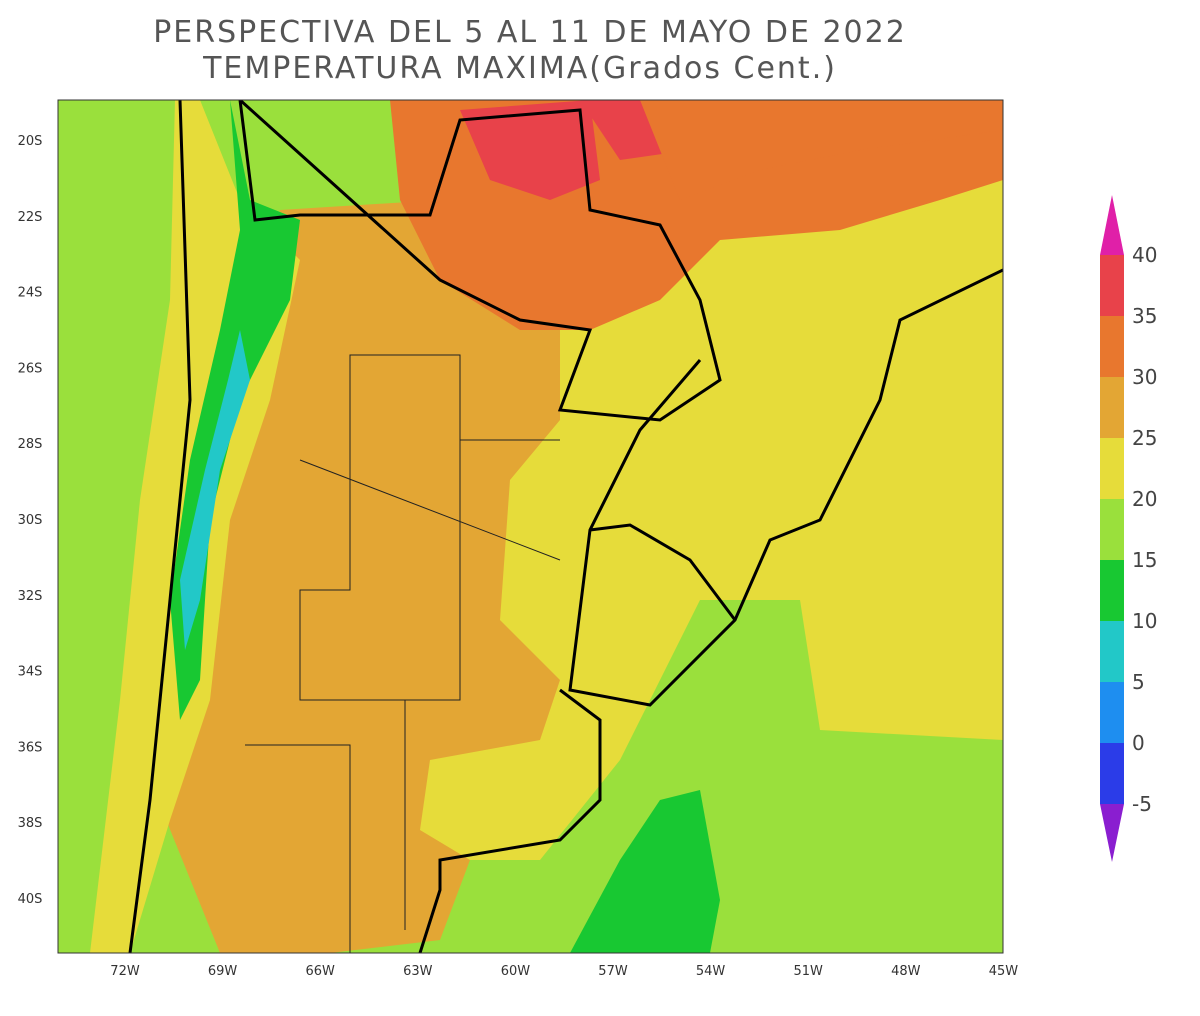 The width and height of the screenshot is (1200, 1016). Describe the element at coordinates (1144, 438) in the screenshot. I see `colorbar-label: 25` at that location.